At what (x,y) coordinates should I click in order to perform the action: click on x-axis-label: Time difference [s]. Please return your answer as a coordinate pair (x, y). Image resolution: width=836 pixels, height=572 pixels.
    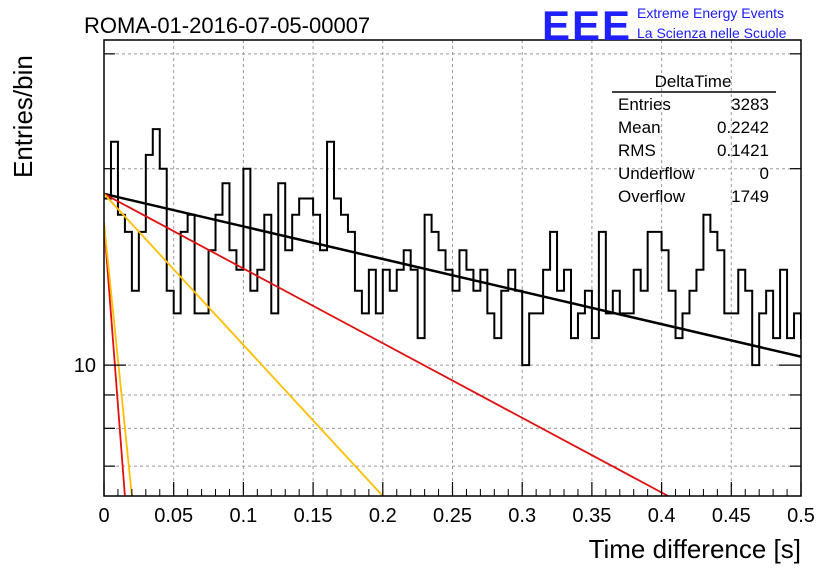
    Looking at the image, I should click on (695, 549).